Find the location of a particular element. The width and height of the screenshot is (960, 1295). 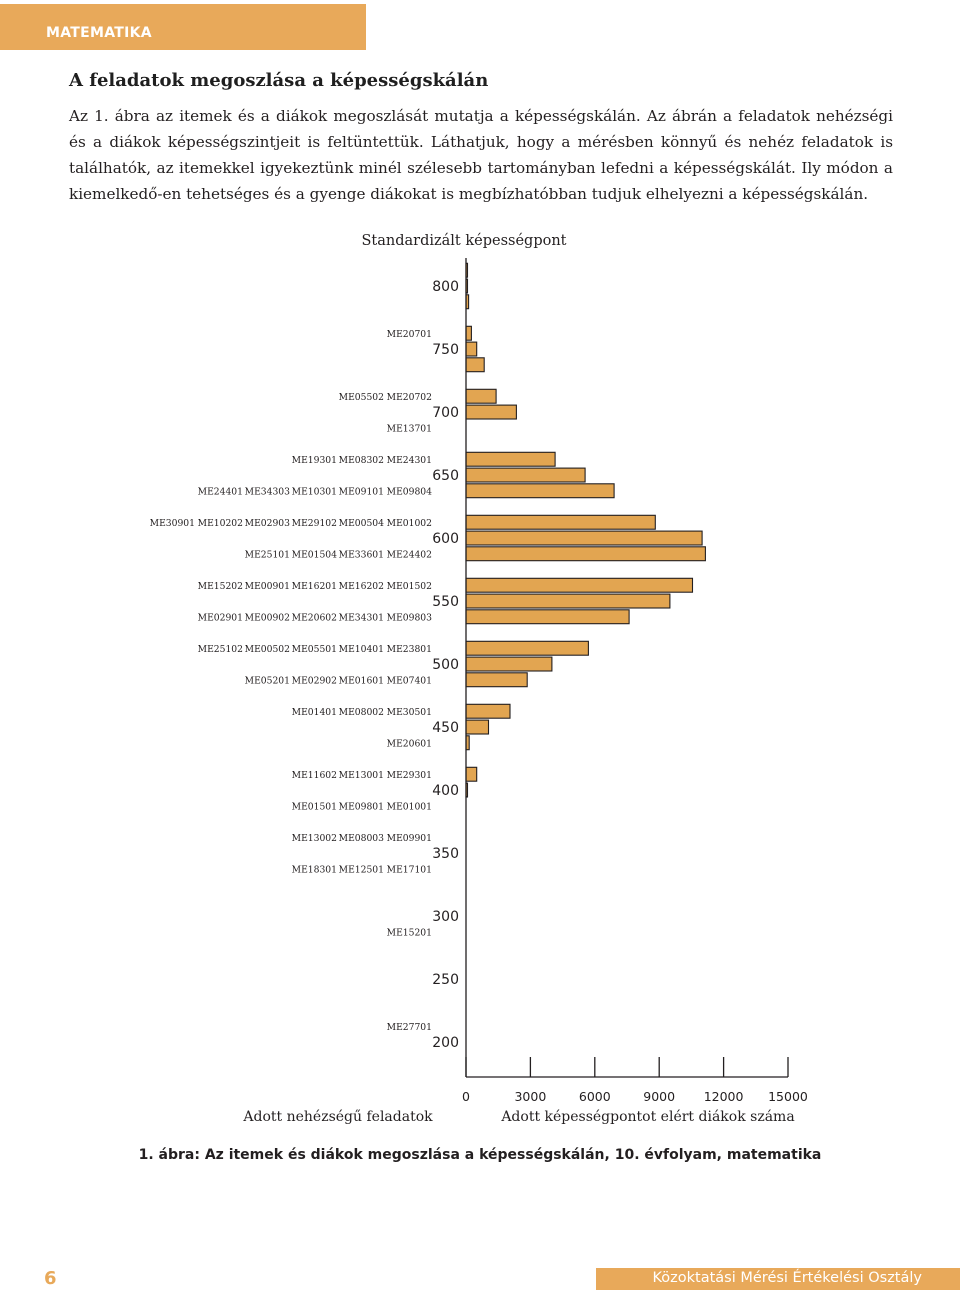

item-code: ME01001 is located at coordinates (409, 806).